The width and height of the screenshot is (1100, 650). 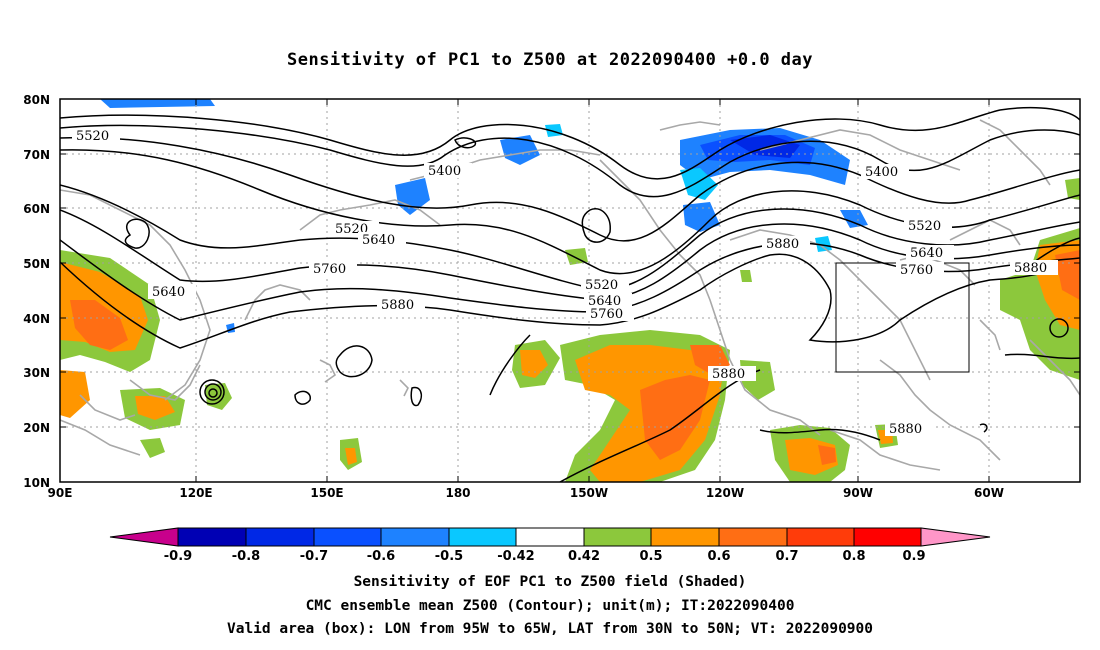 What do you see at coordinates (650, 556) in the screenshot?
I see `colorbar-label: 0.5` at bounding box center [650, 556].